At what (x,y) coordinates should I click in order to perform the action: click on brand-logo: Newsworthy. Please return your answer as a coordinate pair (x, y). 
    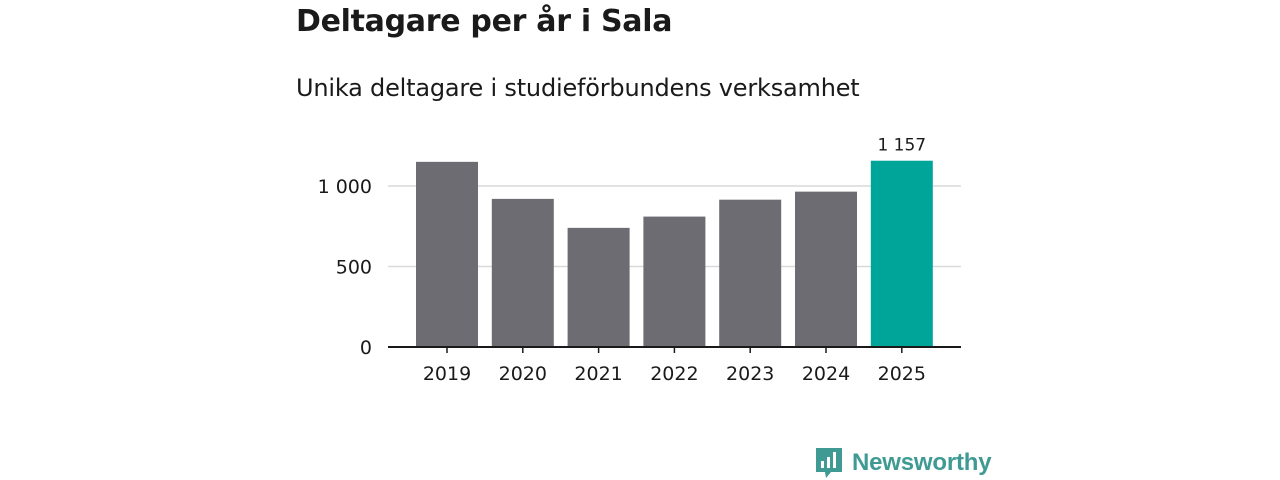
    Looking at the image, I should click on (903, 463).